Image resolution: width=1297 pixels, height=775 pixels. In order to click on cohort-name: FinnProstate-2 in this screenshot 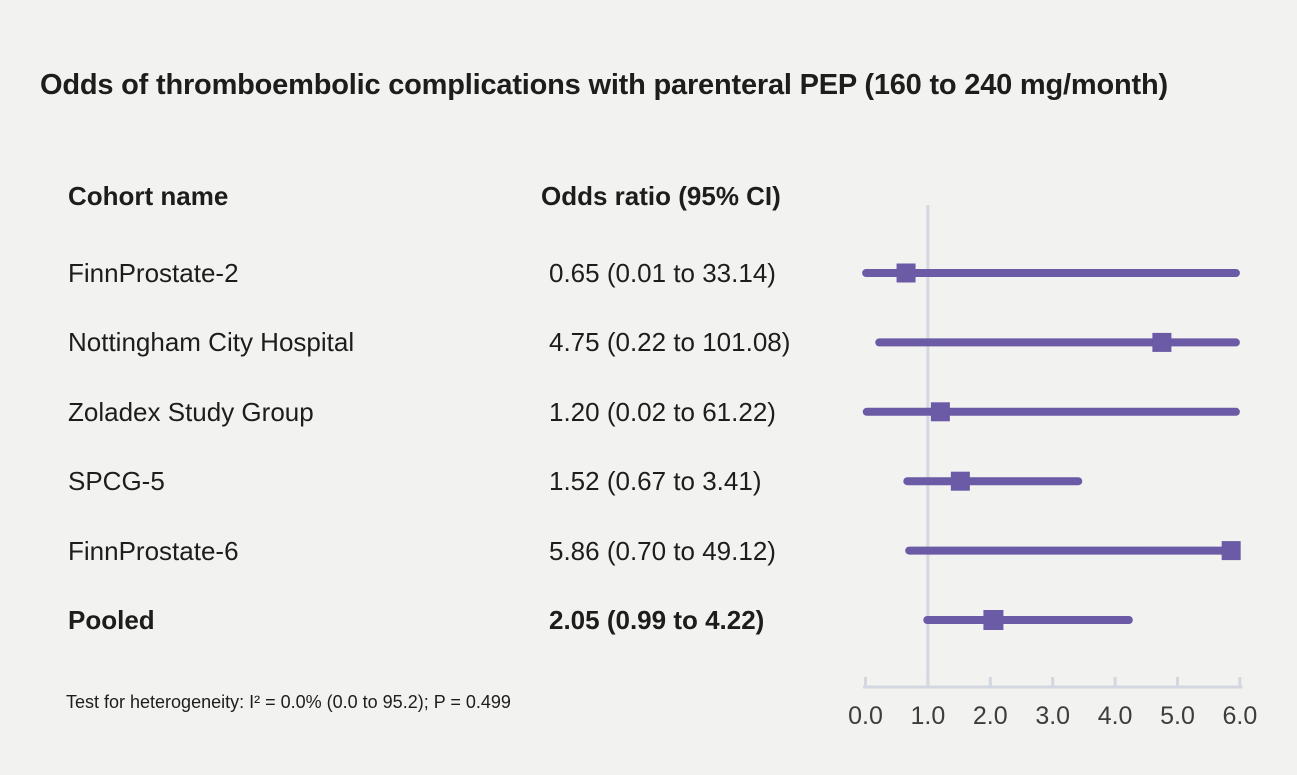, I will do `click(153, 273)`.